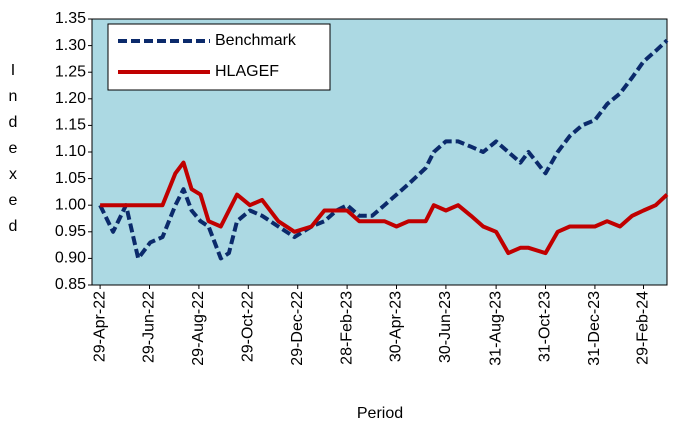  I want to click on x-axis-label: Period, so click(380, 413).